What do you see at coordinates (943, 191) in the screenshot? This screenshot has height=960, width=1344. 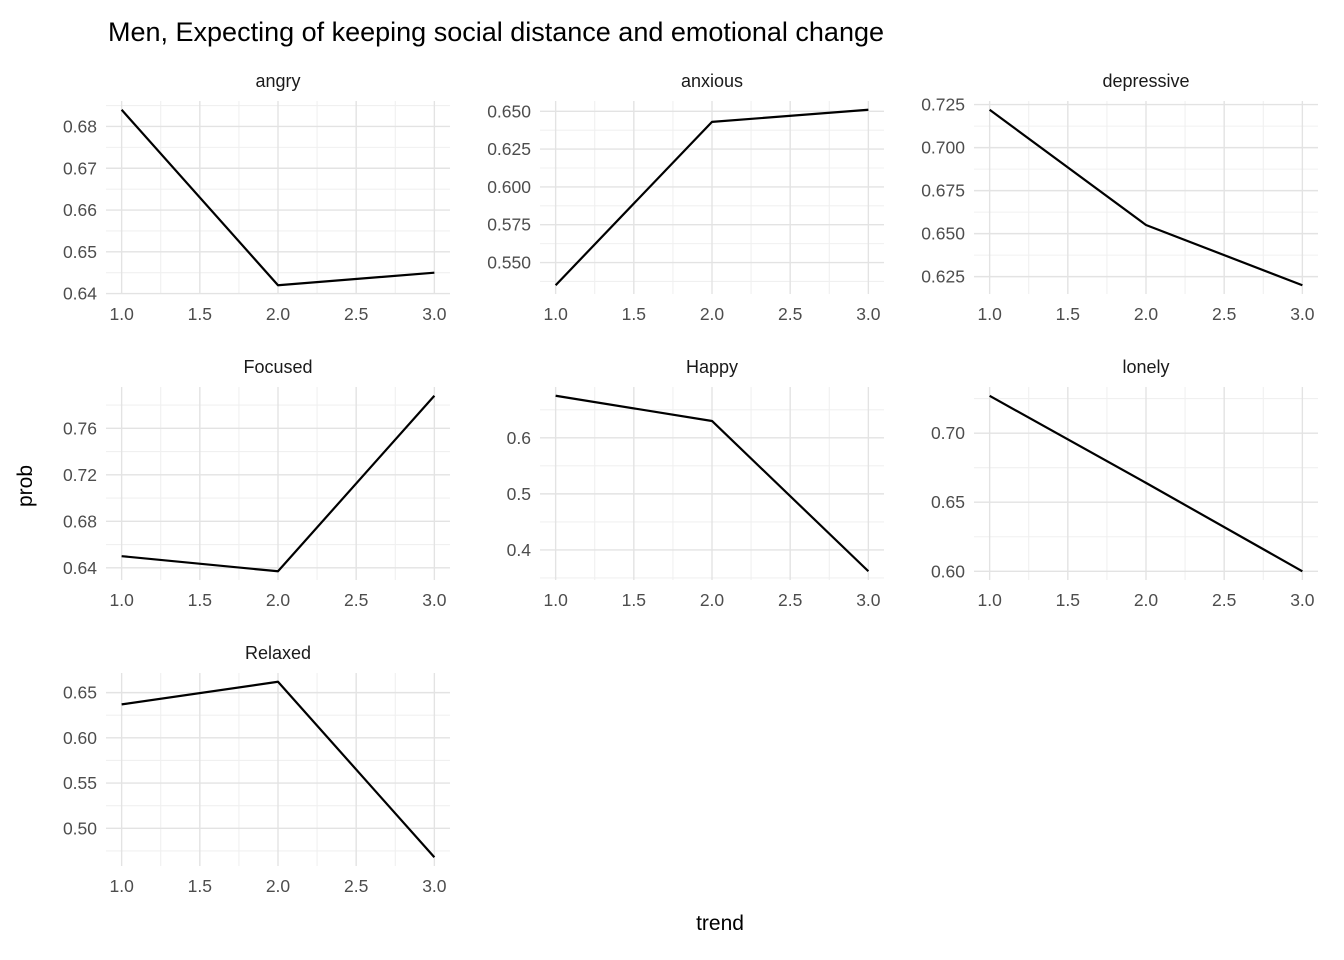 I see `y-tick-label: 0.675` at bounding box center [943, 191].